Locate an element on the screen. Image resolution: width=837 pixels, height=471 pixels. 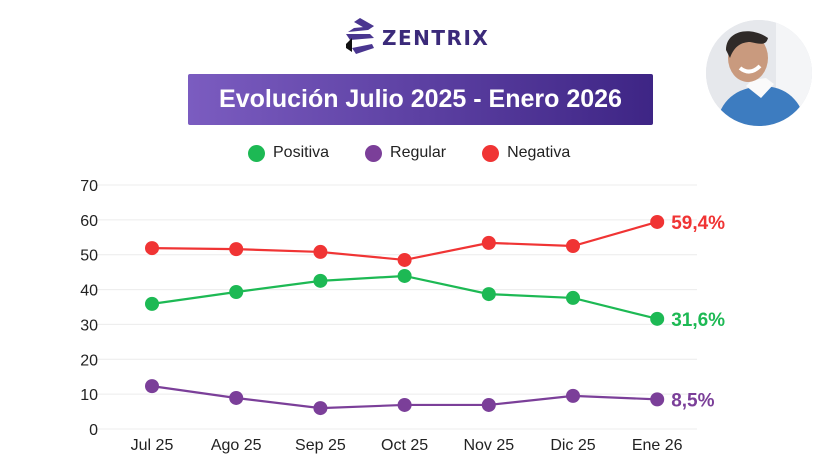
legend: Positiva Regular Negativa is located at coordinates (409, 153).